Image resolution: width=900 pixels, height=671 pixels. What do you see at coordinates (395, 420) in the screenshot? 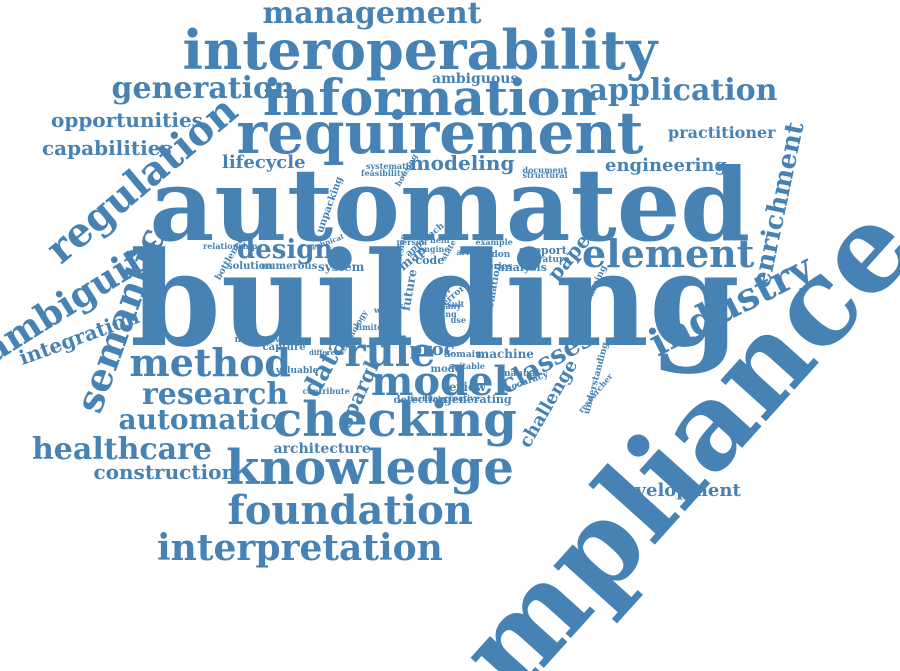
I see `word-checking: checking` at bounding box center [395, 420].